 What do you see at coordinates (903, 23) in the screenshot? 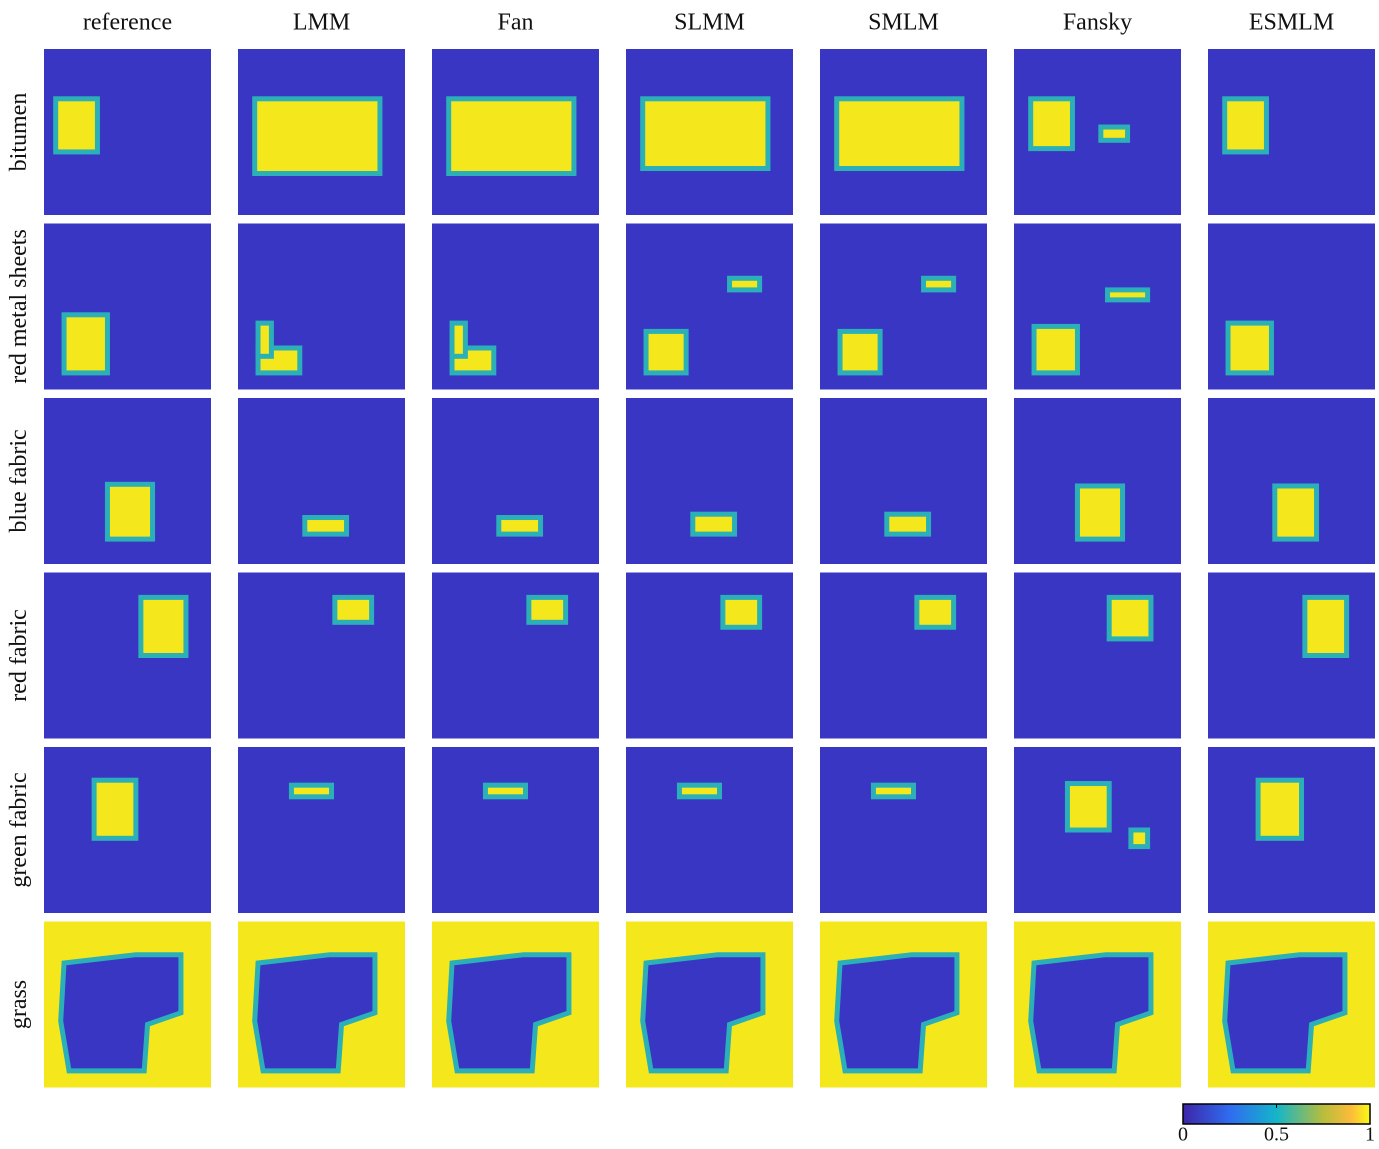
I see `column-title: SMLM` at bounding box center [903, 23].